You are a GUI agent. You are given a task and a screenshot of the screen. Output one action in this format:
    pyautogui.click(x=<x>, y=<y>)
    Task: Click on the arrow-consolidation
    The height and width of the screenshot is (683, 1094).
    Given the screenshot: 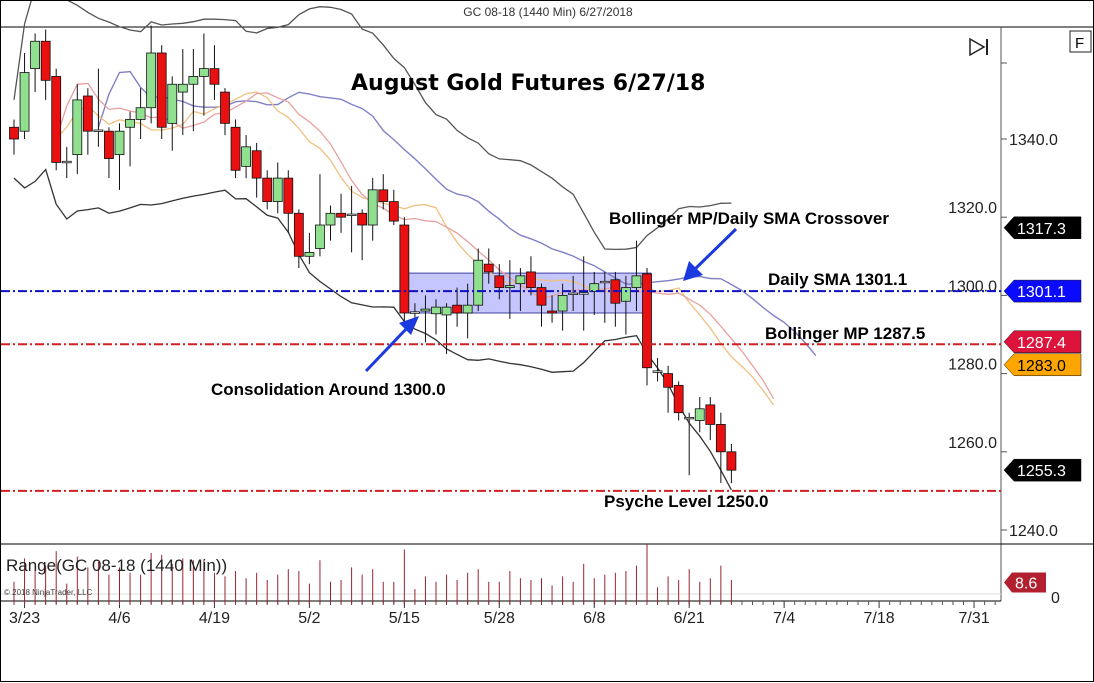 What is the action you would take?
    pyautogui.click(x=387, y=348)
    